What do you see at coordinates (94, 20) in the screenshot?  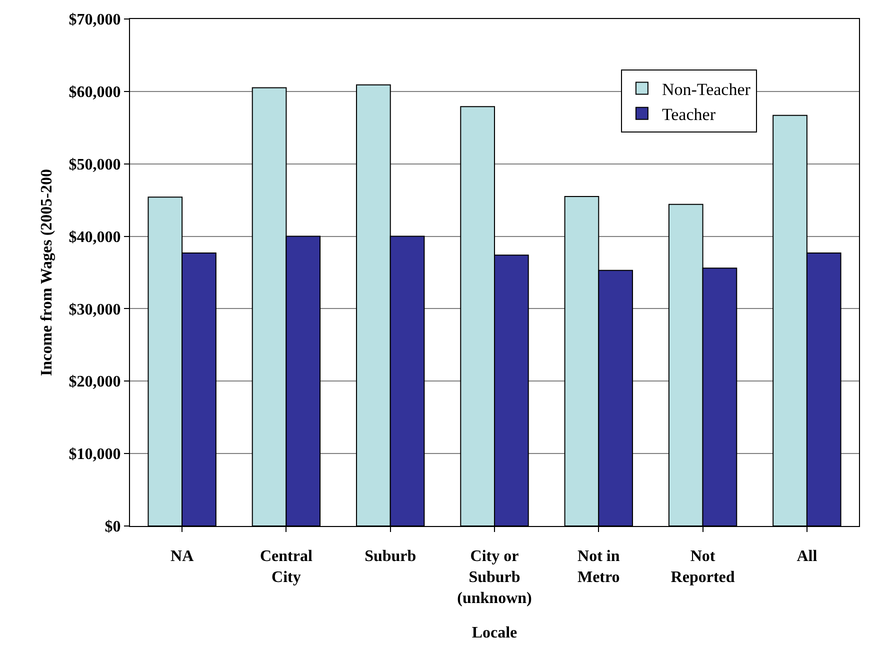 I see `y-tick-label: $70,000` at bounding box center [94, 20].